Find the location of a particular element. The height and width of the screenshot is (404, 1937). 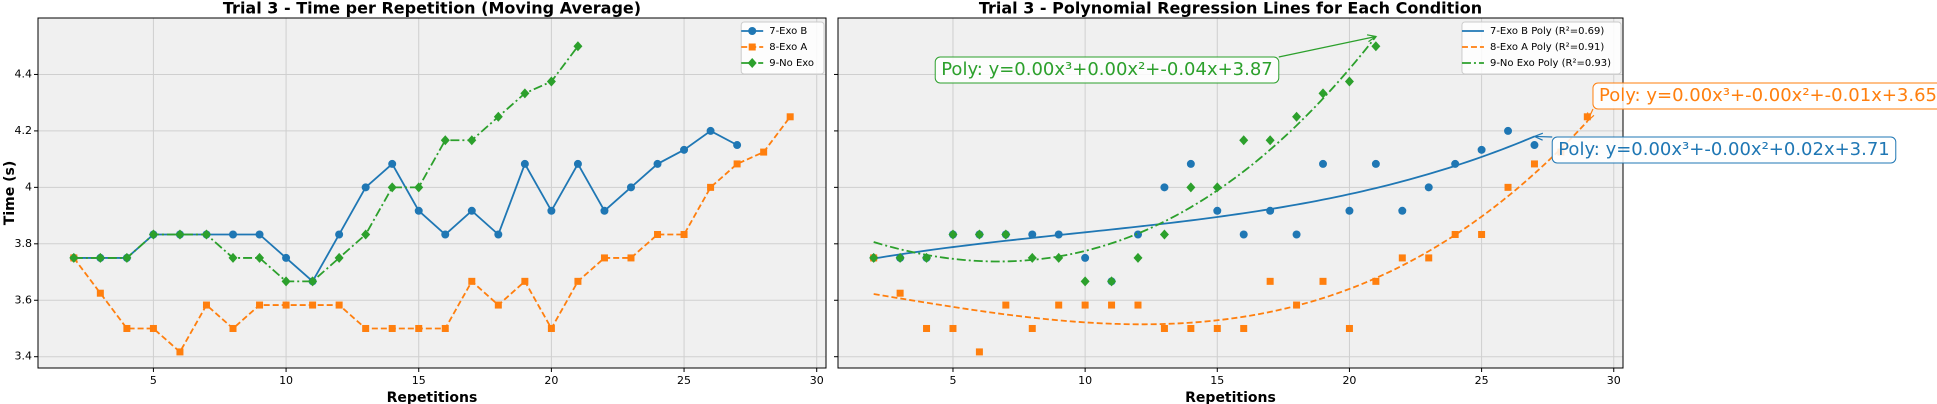

y-tick-label: 3.8 is located at coordinates (24, 243).